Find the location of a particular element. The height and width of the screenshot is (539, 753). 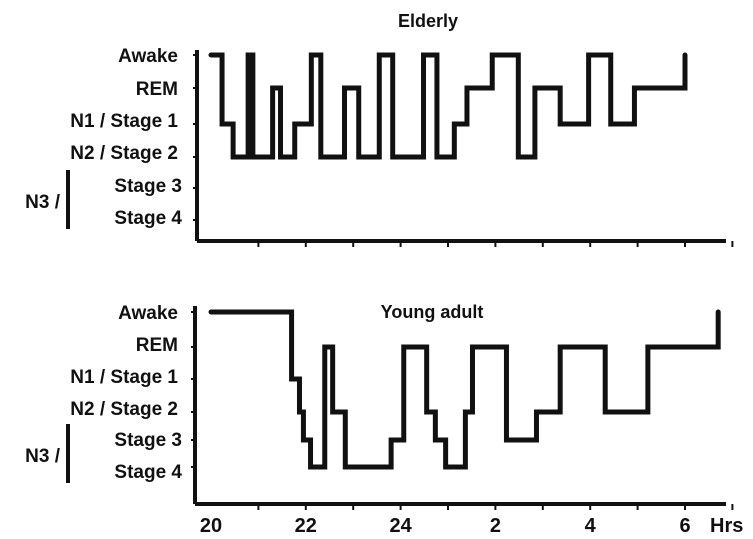

x-axis-label: Hrs is located at coordinates (726, 526).